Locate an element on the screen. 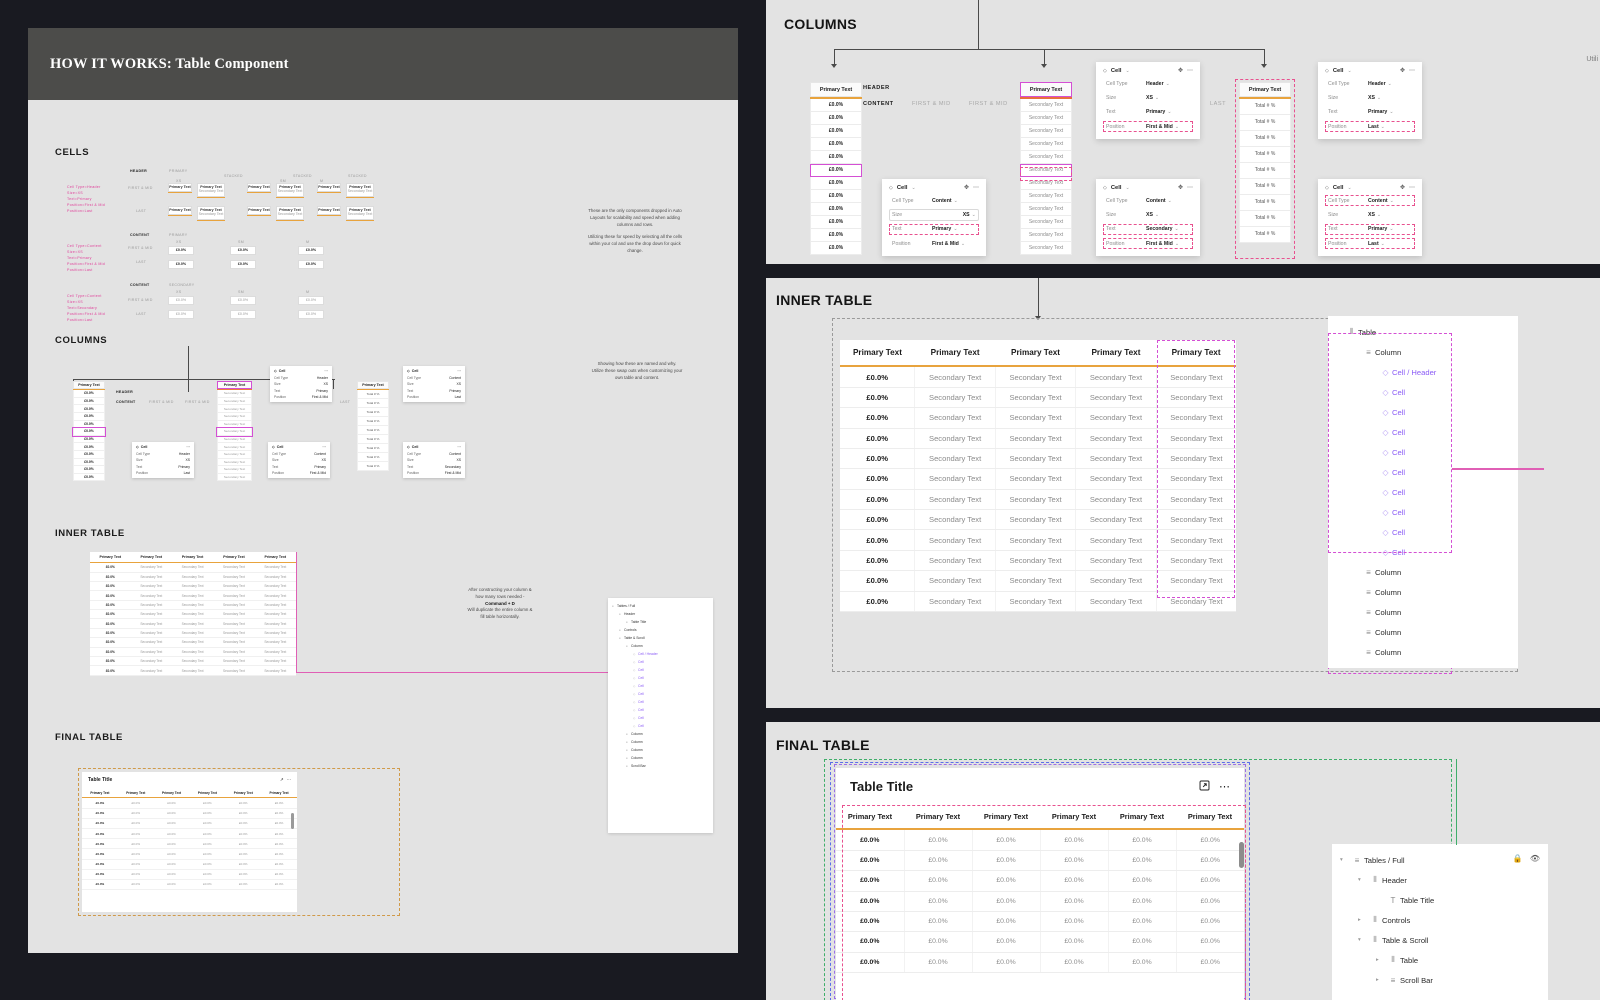 This screenshot has height=1000, width=1600. mini-layer-row: ≡ Table & Scroll is located at coordinates (660, 638).